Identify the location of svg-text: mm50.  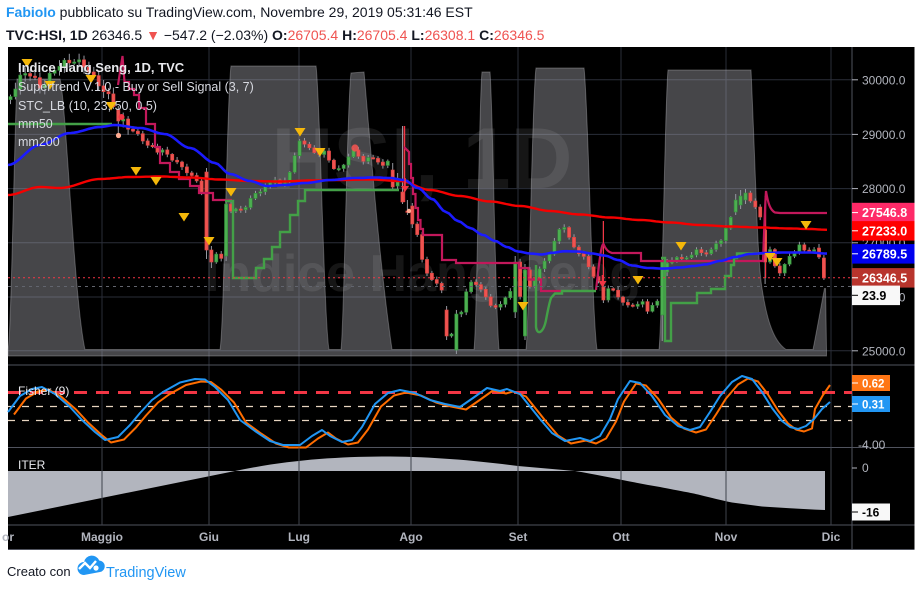
(35, 124).